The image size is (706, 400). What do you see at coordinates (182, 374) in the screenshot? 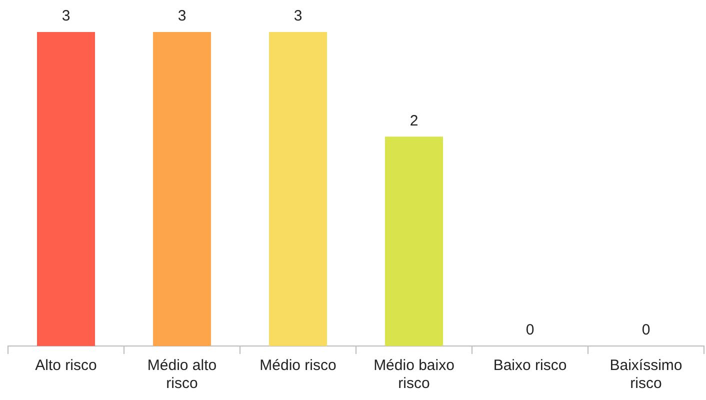
I see `x-tick-label: Médio alto risco` at bounding box center [182, 374].